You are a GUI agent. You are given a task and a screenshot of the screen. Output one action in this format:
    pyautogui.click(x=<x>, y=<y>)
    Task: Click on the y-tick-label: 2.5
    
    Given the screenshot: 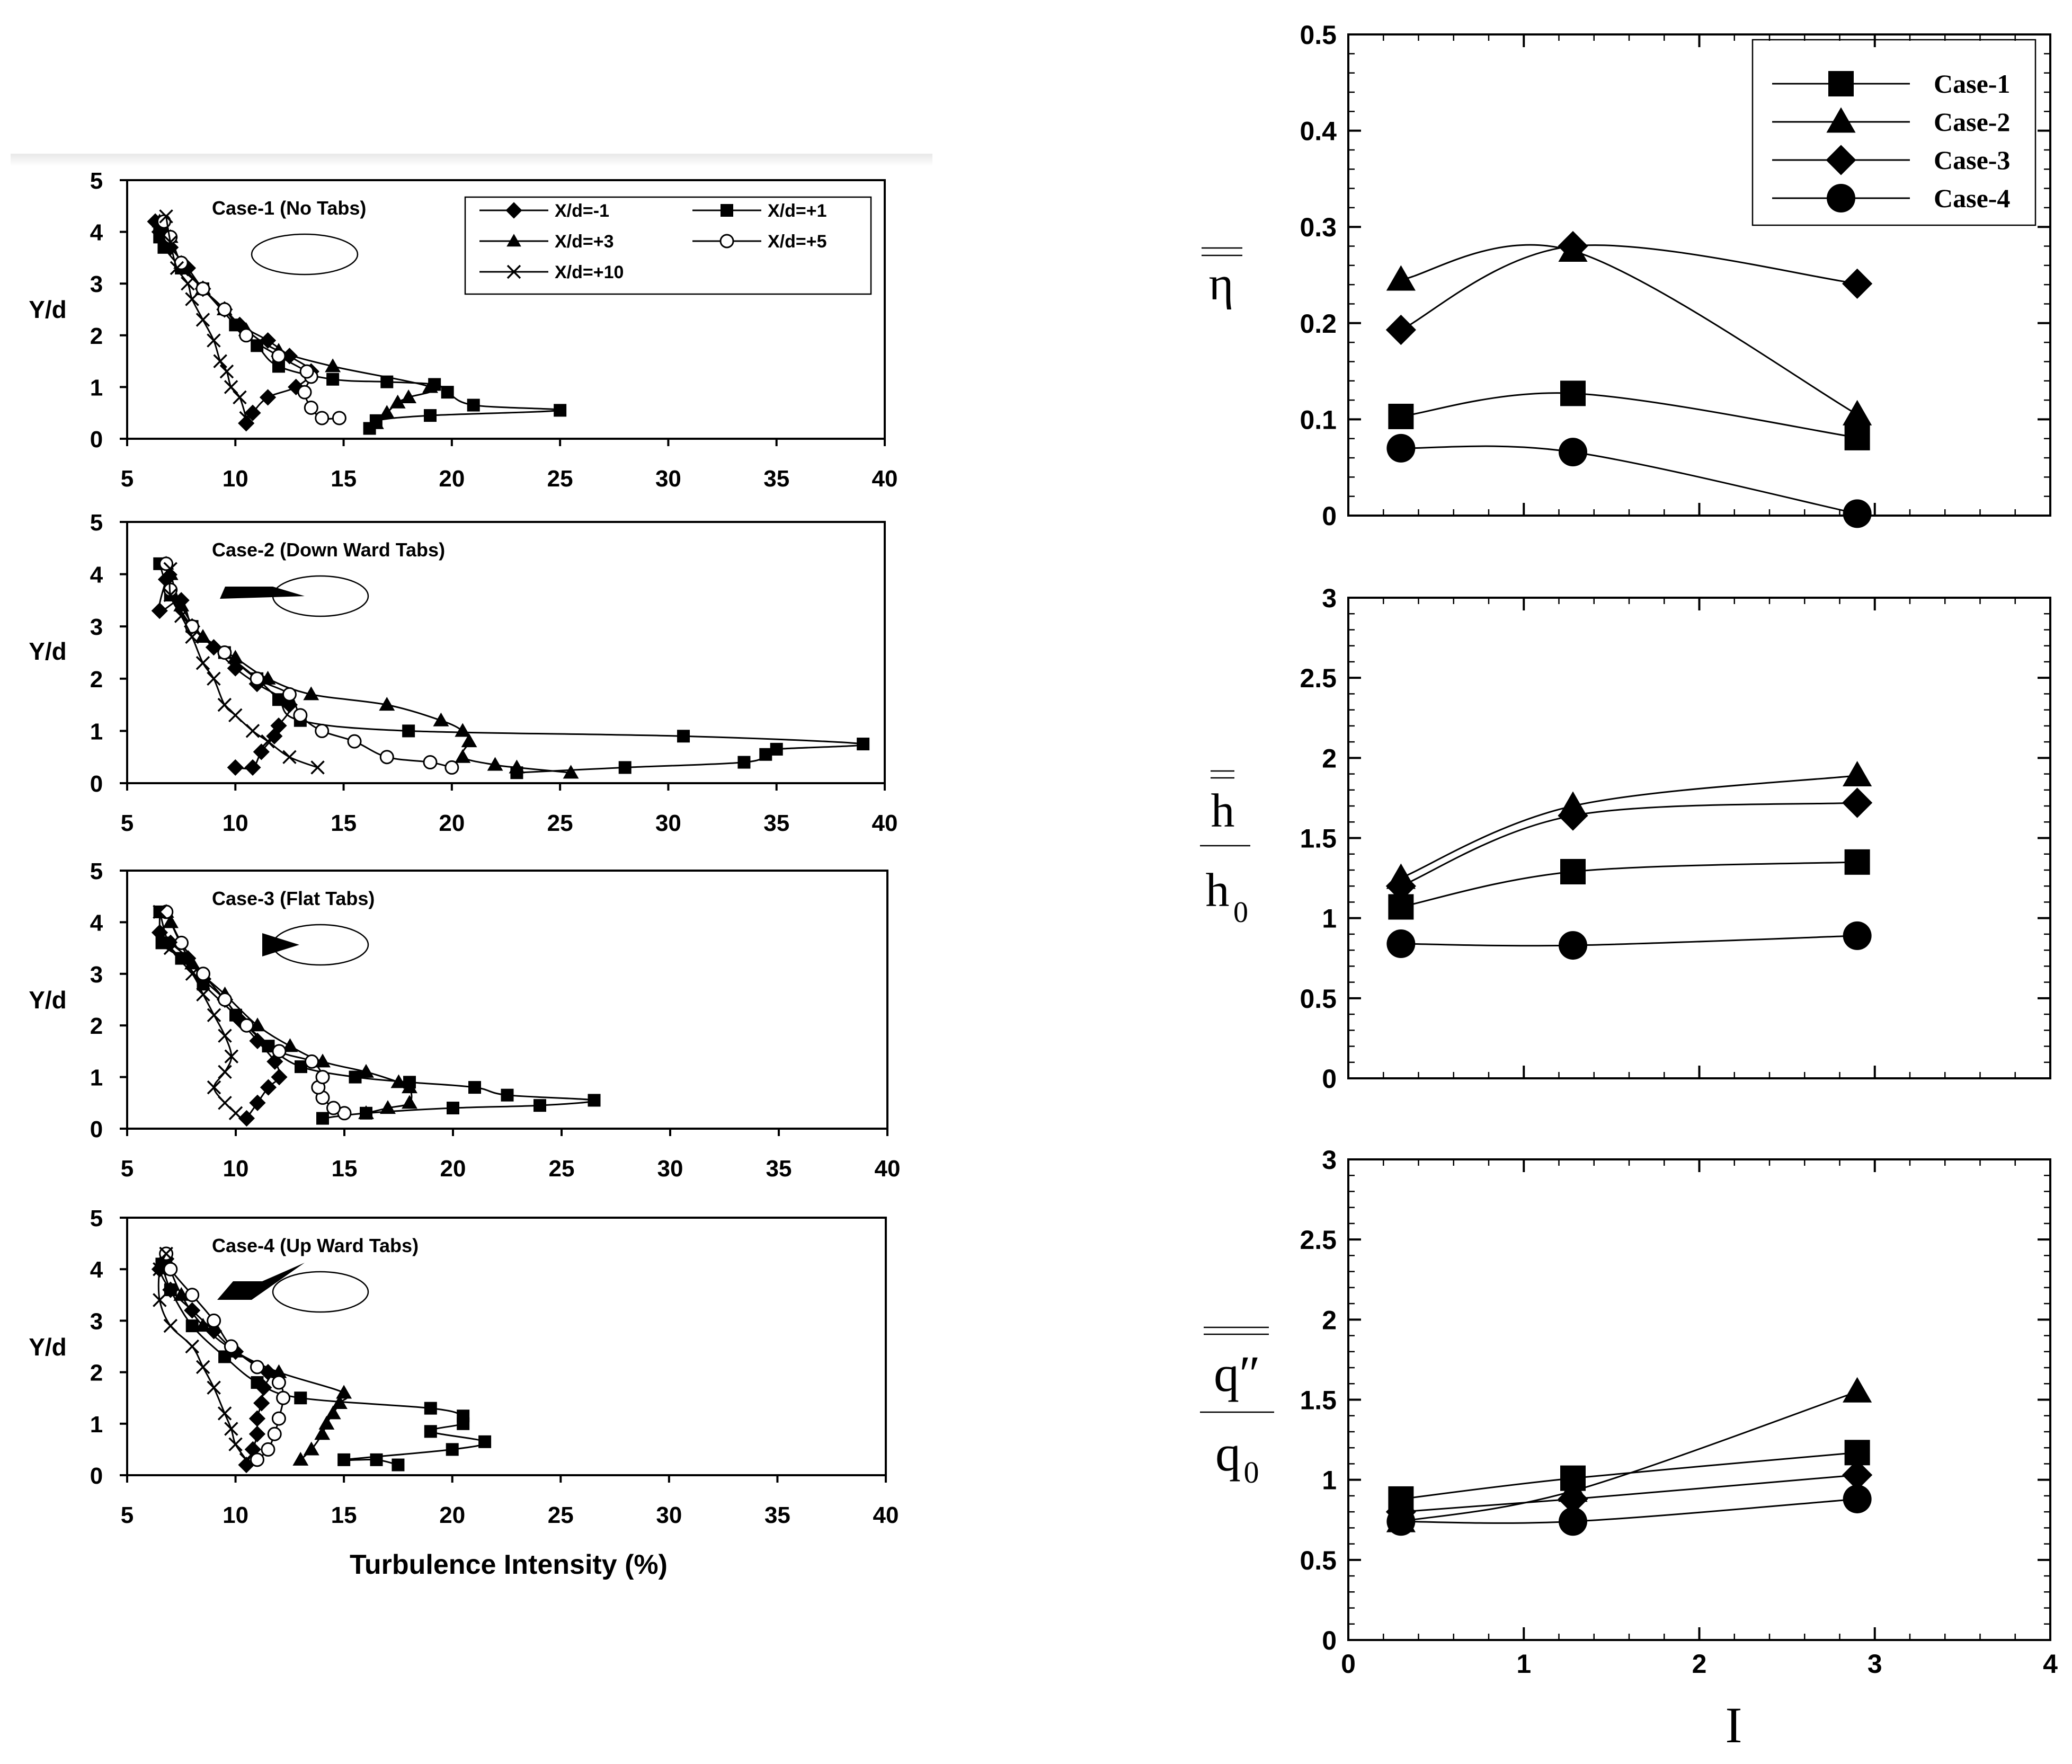 What is the action you would take?
    pyautogui.click(x=1318, y=1240)
    